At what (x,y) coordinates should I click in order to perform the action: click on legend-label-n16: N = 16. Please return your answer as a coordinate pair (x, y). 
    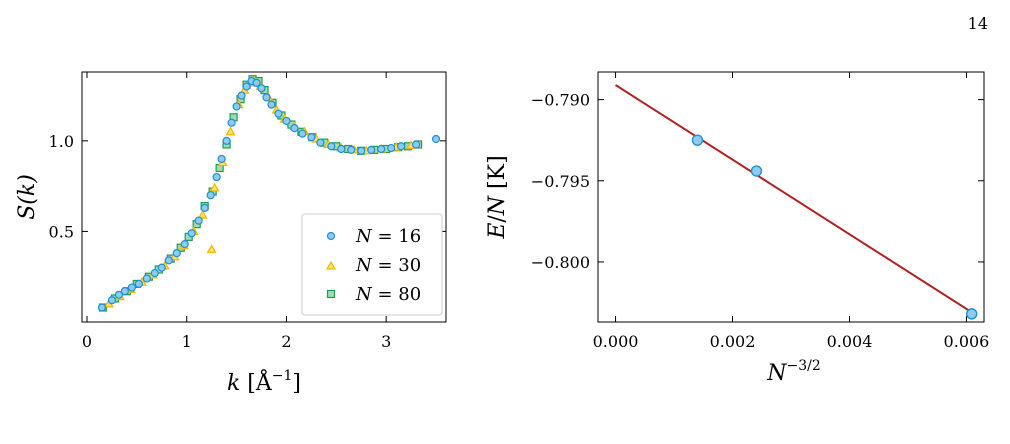
    Looking at the image, I should click on (388, 236).